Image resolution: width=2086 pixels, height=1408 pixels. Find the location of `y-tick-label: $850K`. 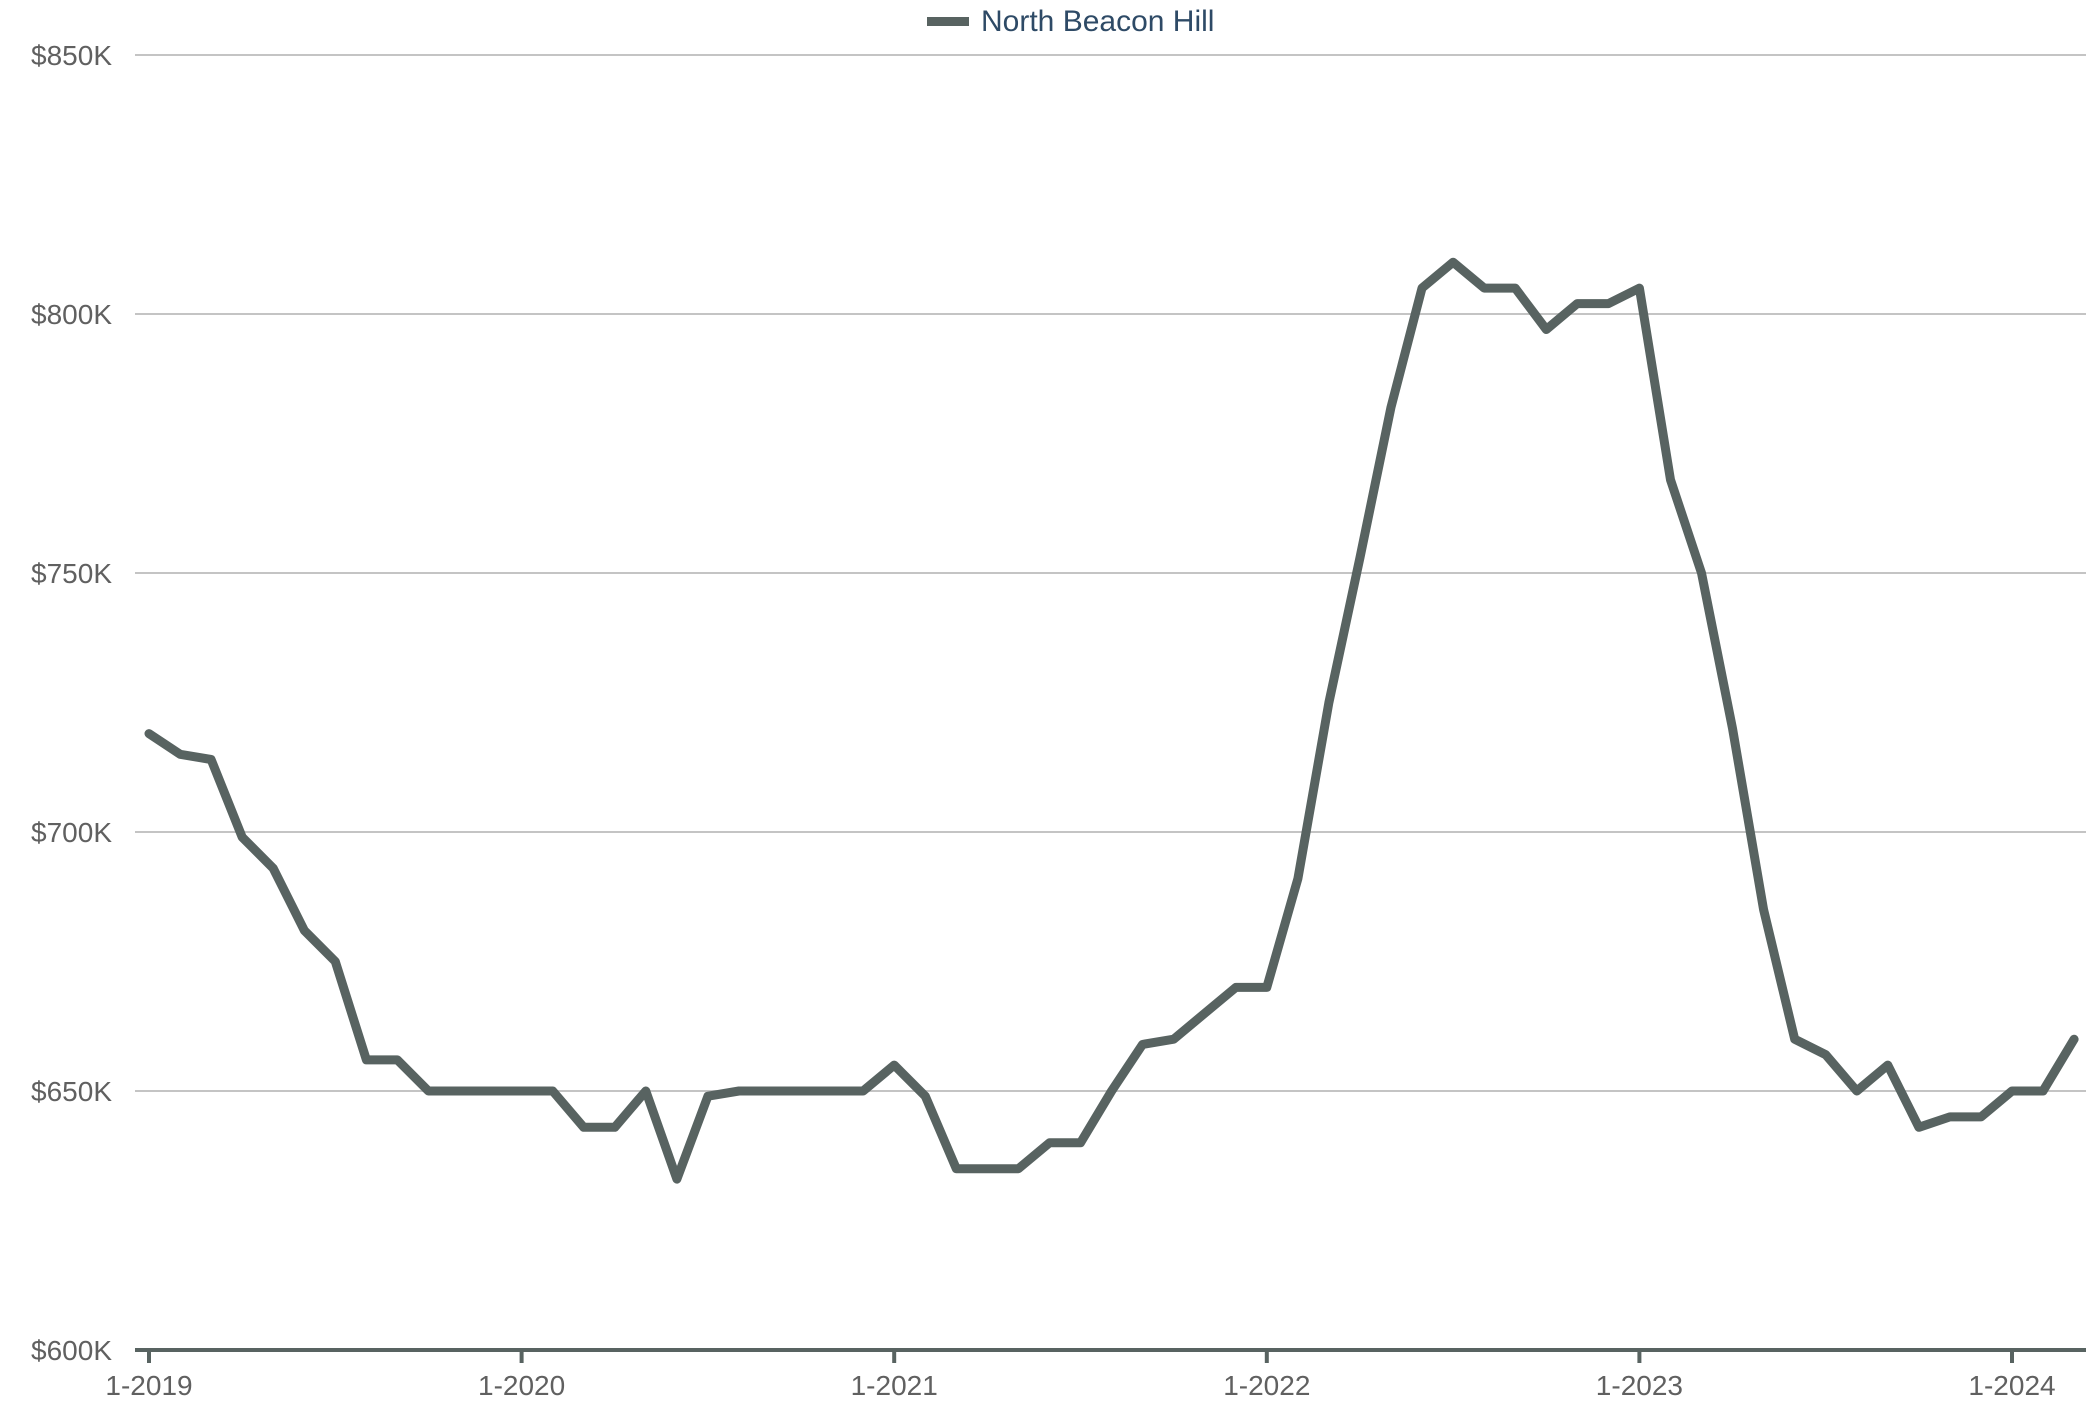

y-tick-label: $850K is located at coordinates (71, 55).